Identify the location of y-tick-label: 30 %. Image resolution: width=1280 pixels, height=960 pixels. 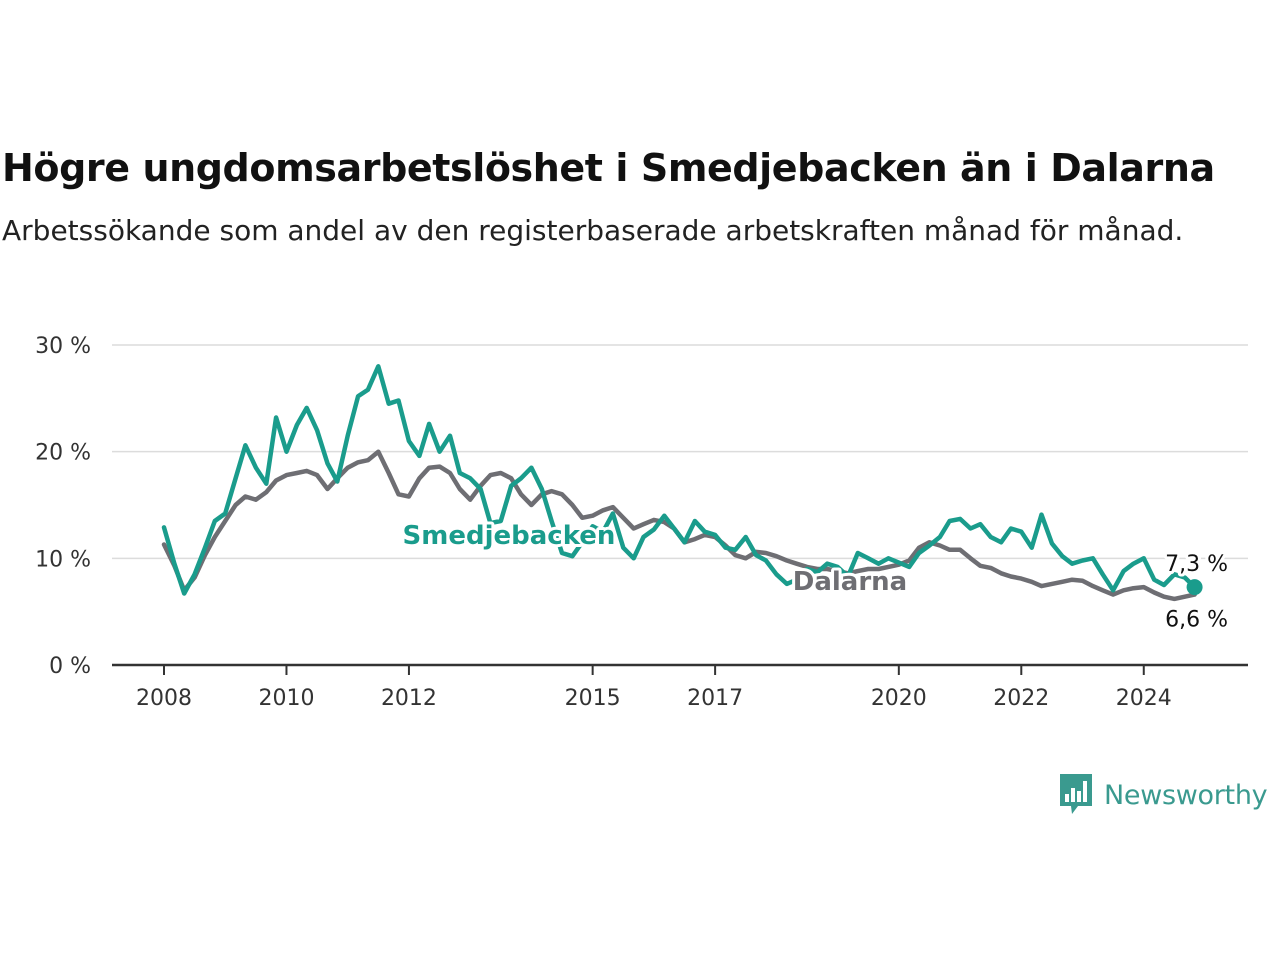
(63, 346).